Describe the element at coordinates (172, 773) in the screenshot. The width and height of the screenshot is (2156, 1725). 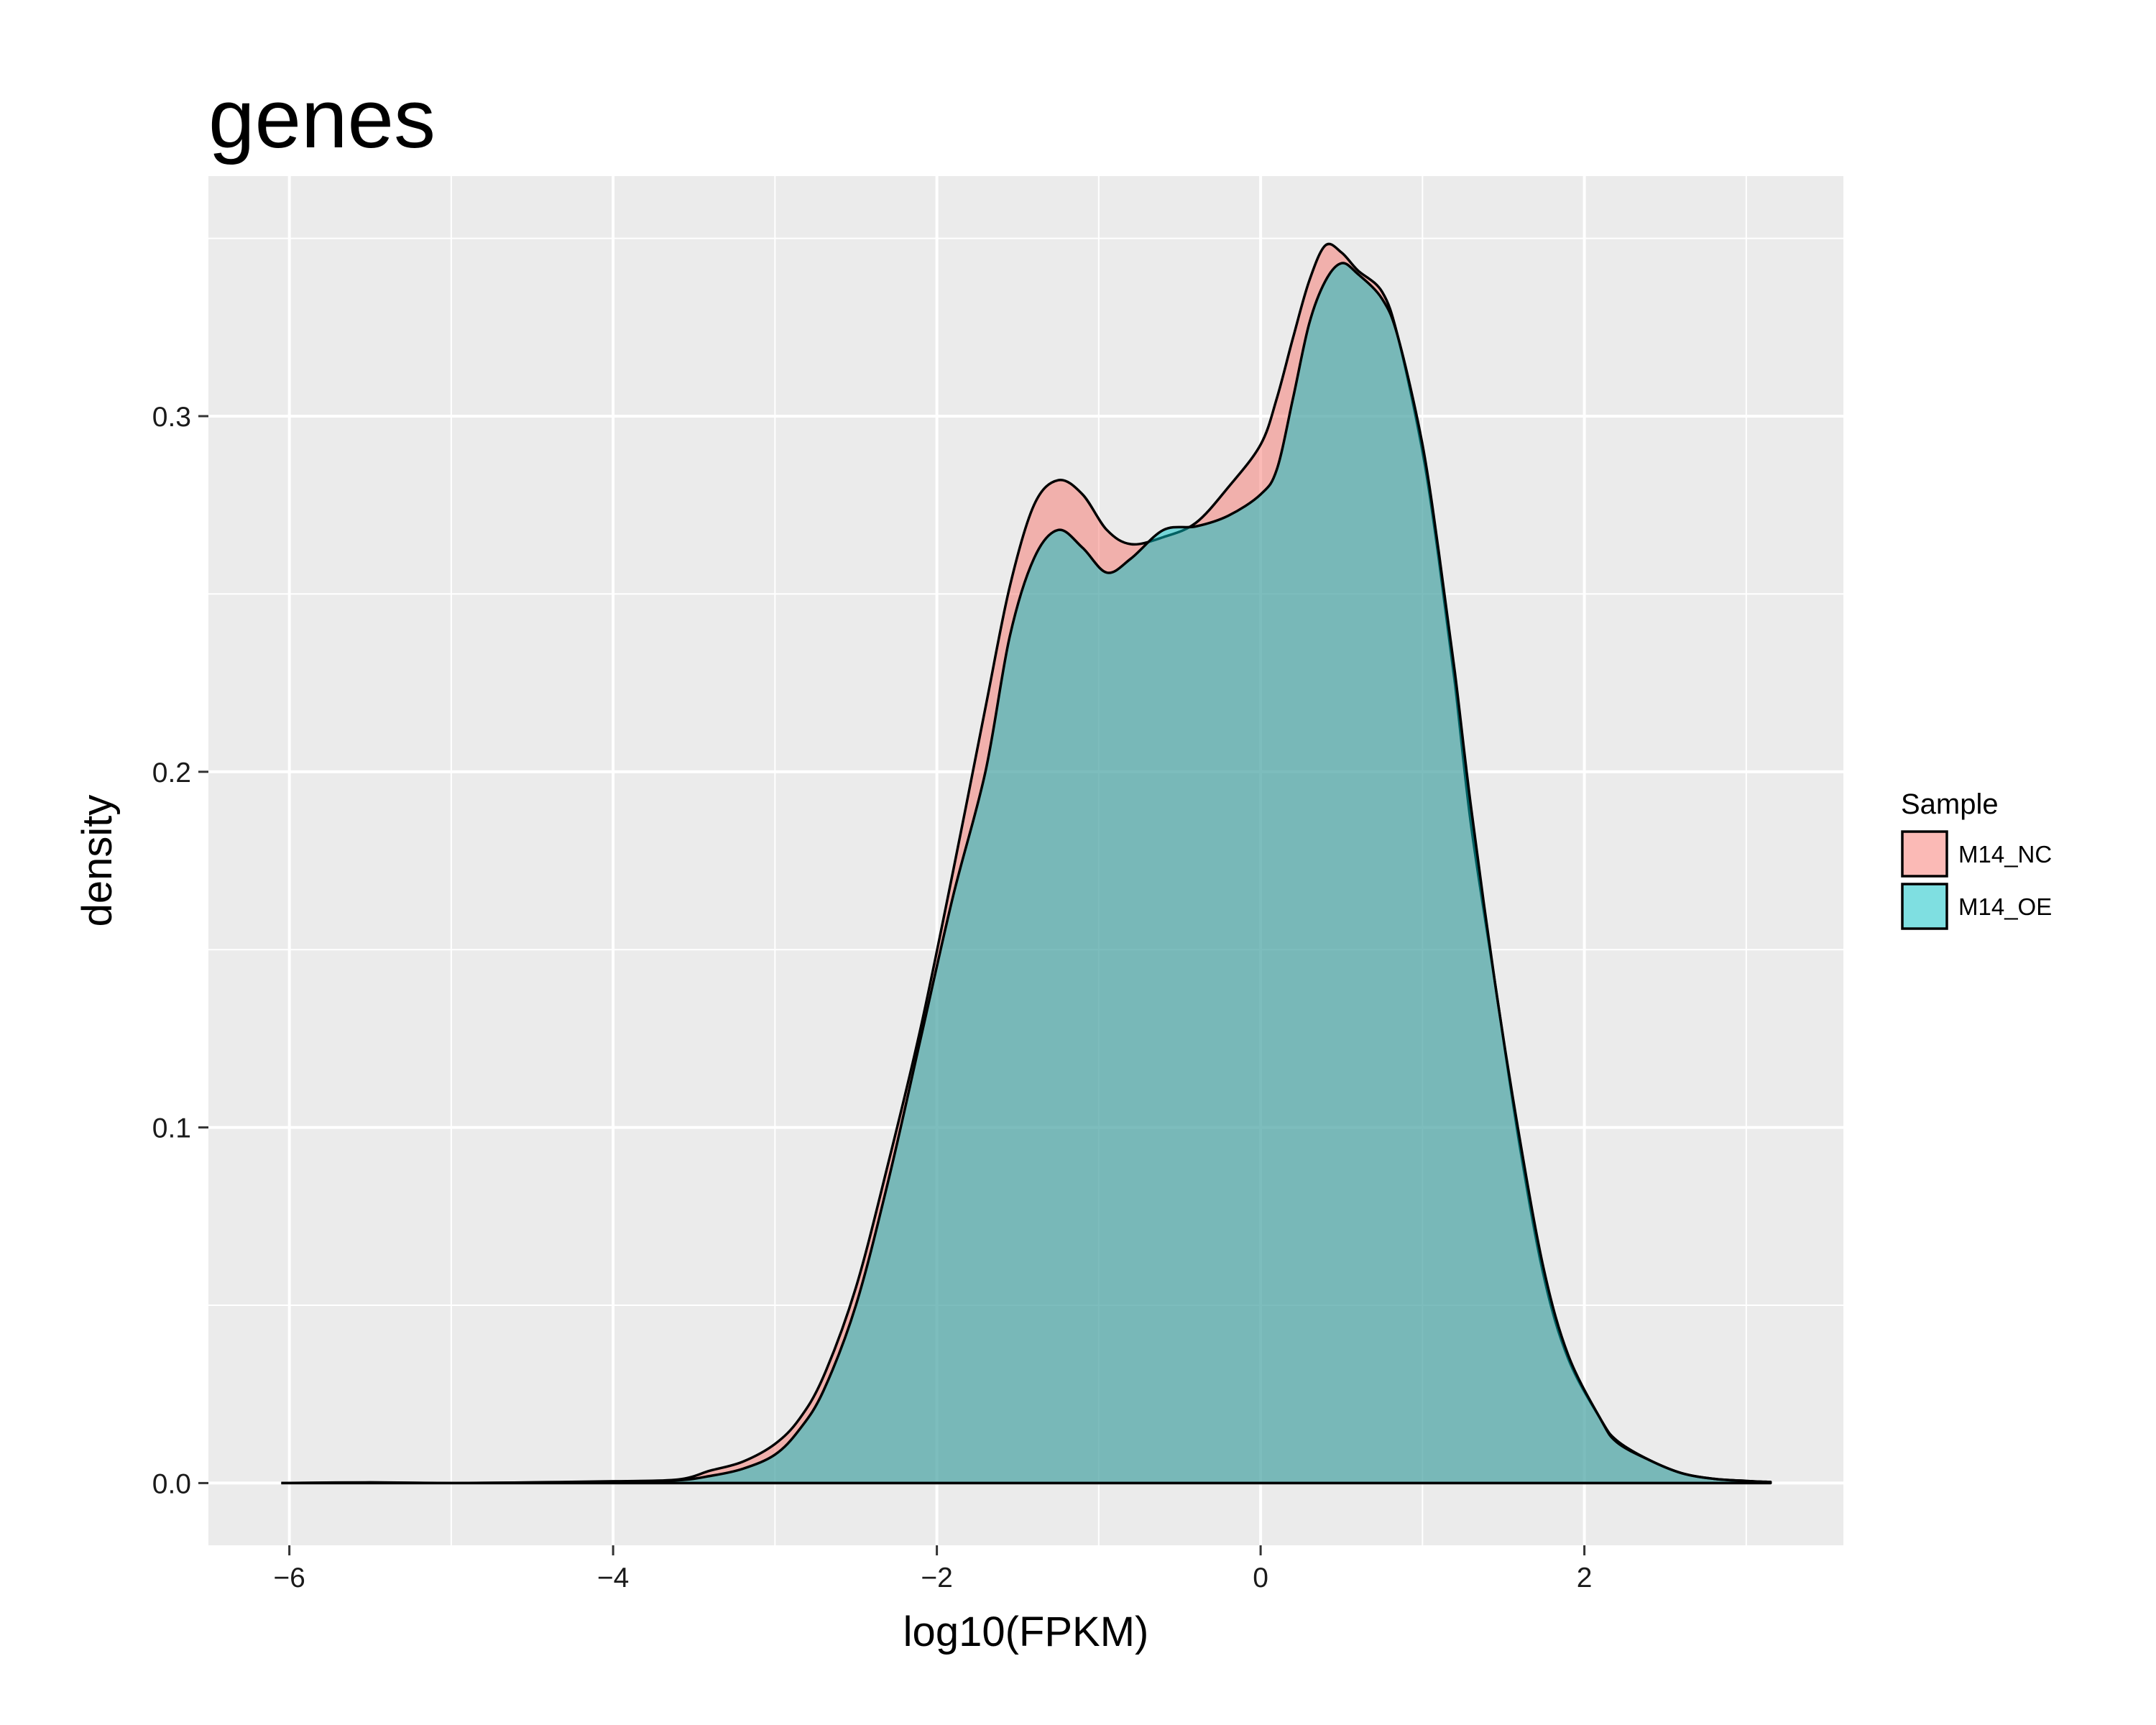
I see `y-tick-label: 0.2` at that location.